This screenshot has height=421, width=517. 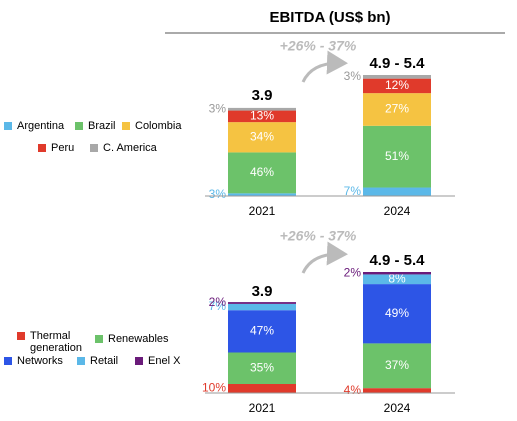 I want to click on legend-item: Renewables, so click(x=135, y=339).